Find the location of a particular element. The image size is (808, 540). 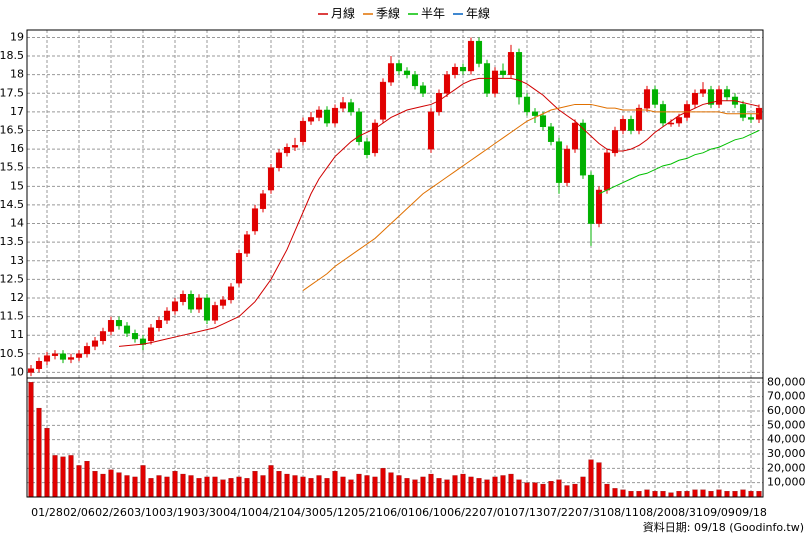

x-tick-label: 03/10 is located at coordinates (143, 512).